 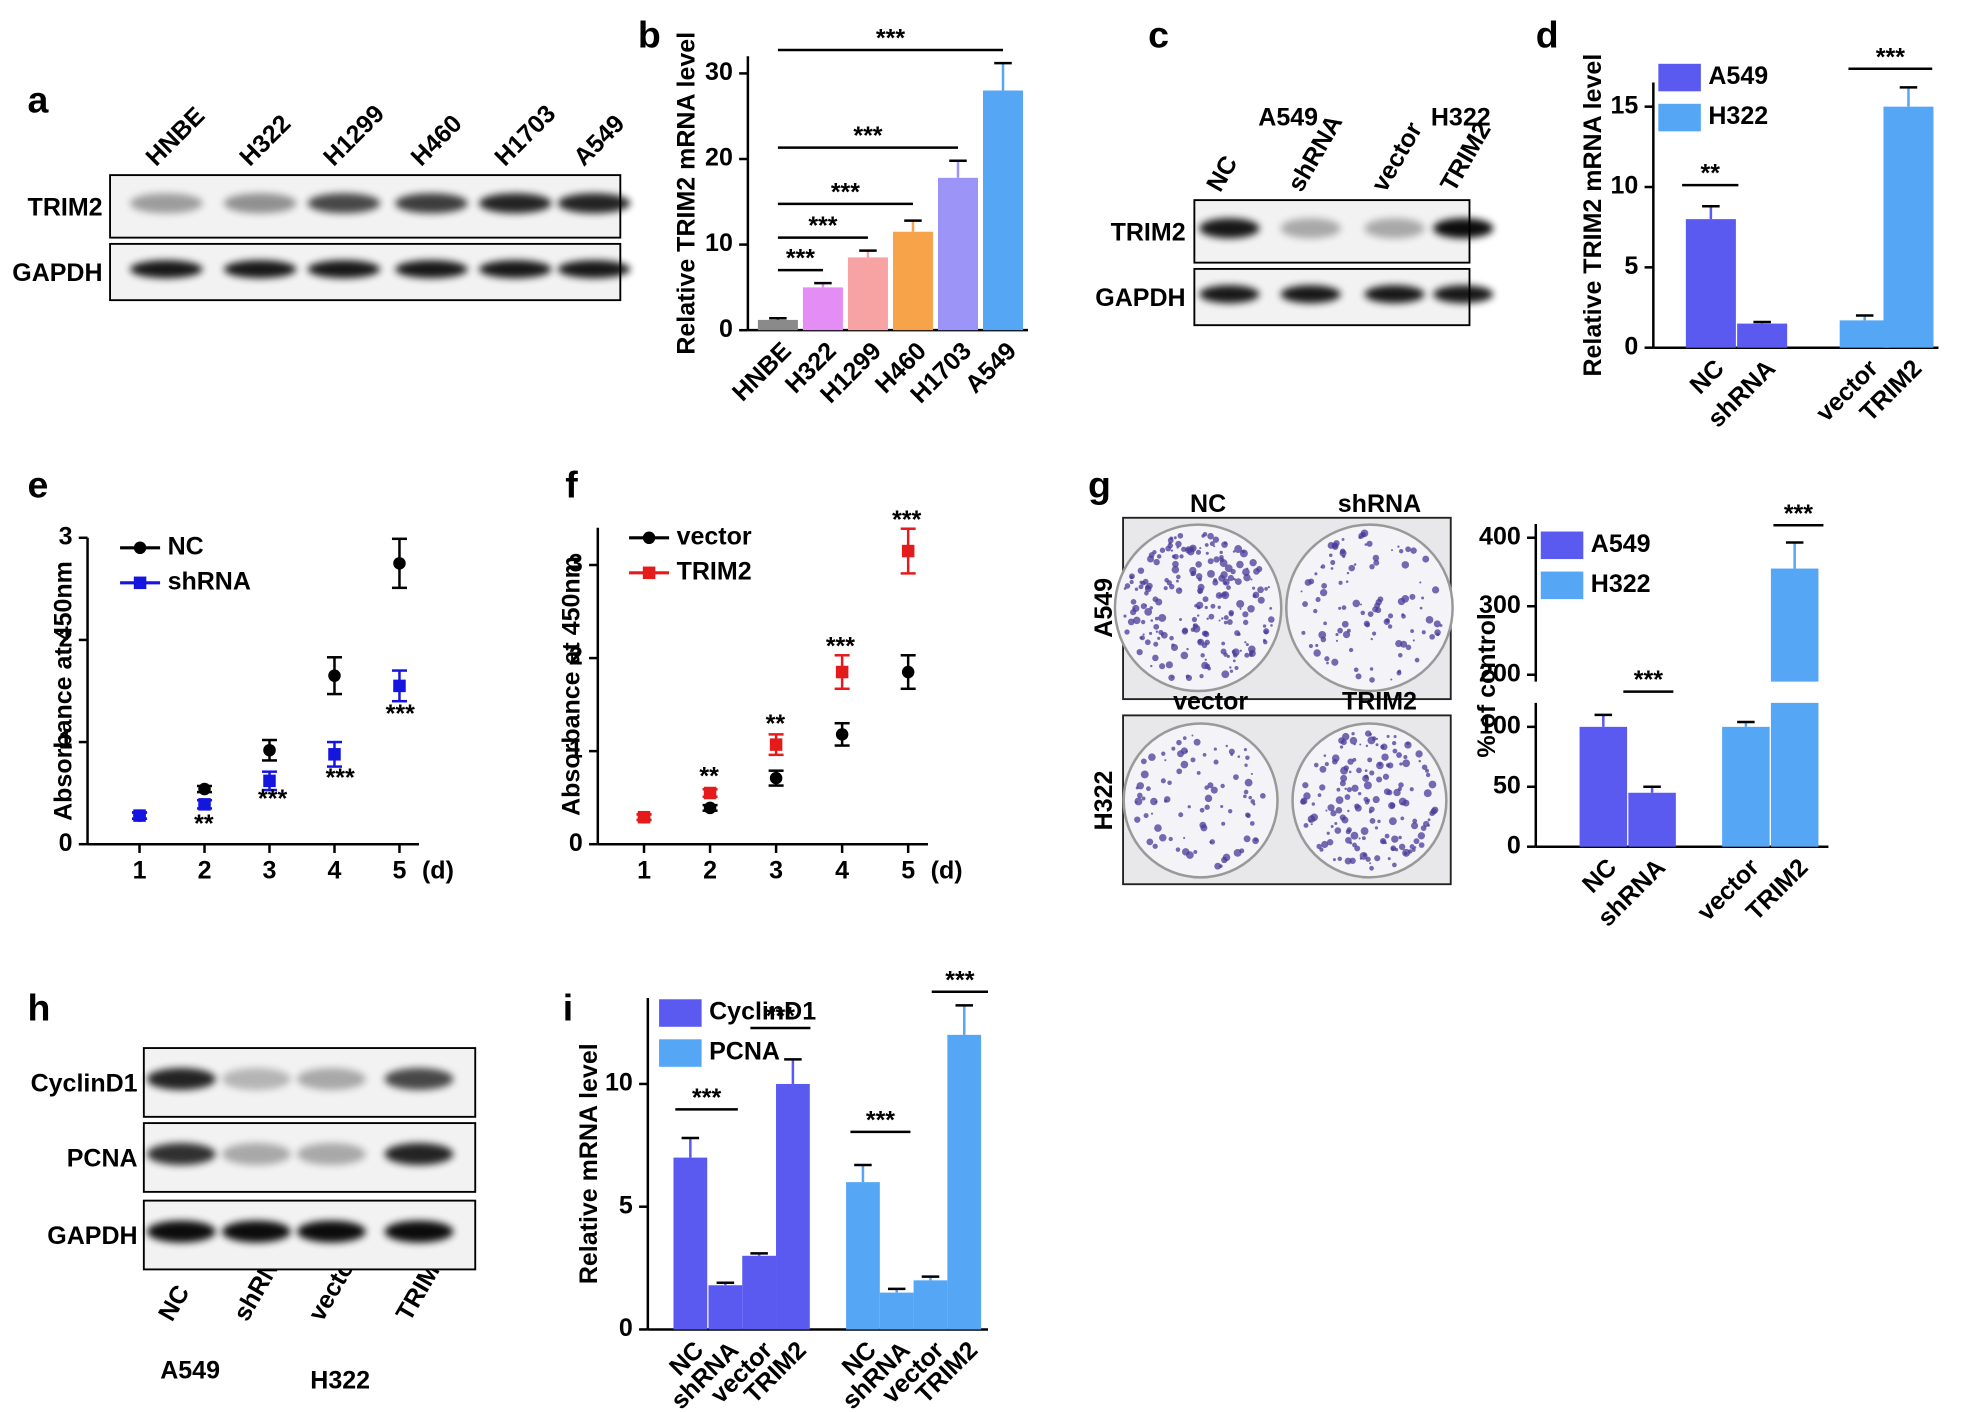 I want to click on panel-label: i, so click(x=568, y=1007).